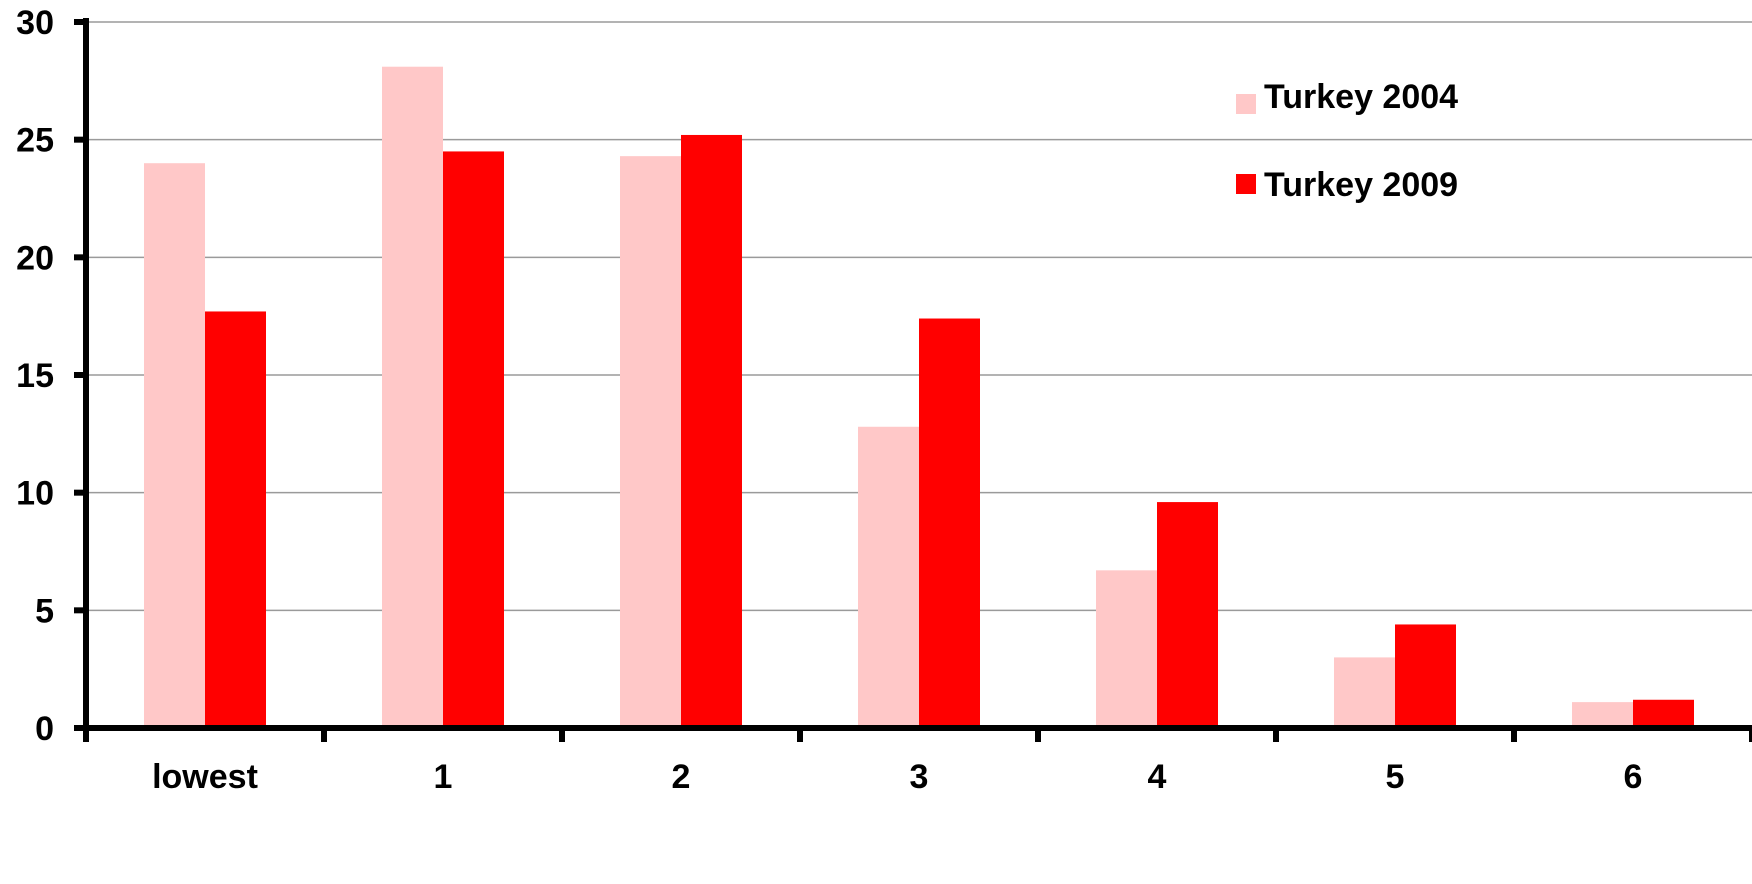 The height and width of the screenshot is (884, 1752). What do you see at coordinates (681, 777) in the screenshot?
I see `x-tick-label-2: 2` at bounding box center [681, 777].